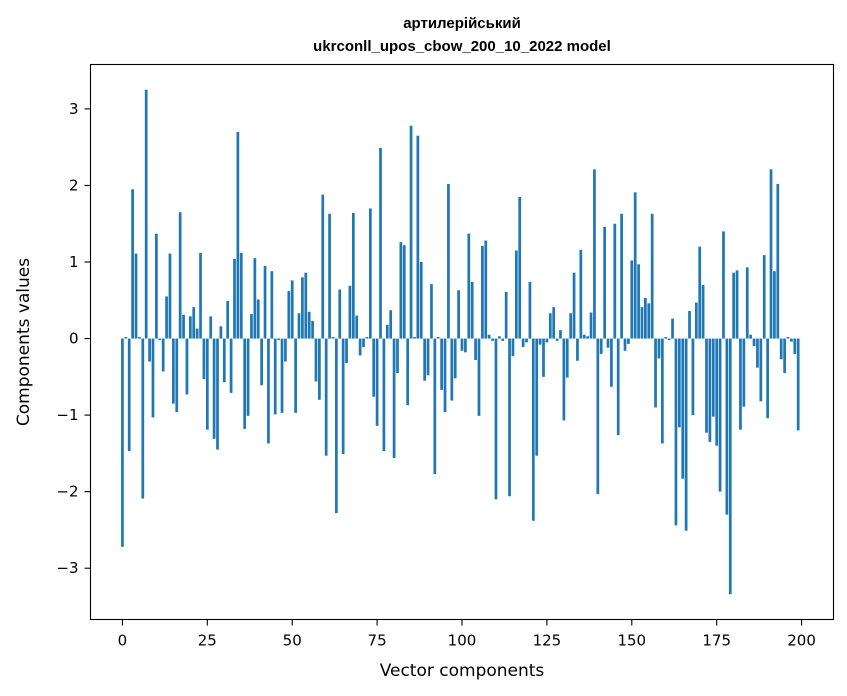 The width and height of the screenshot is (847, 696). I want to click on y-tick-label: −1, so click(67, 415).